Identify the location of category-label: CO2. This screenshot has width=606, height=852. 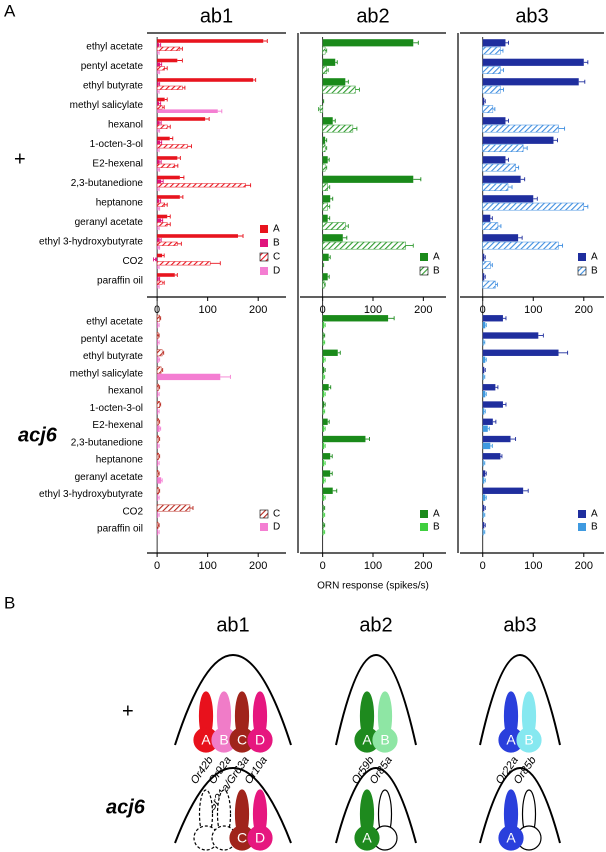
(132, 511).